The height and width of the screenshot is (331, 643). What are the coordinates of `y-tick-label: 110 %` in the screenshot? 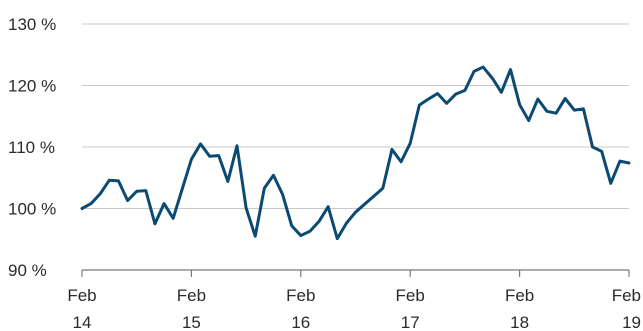 It's located at (31, 147).